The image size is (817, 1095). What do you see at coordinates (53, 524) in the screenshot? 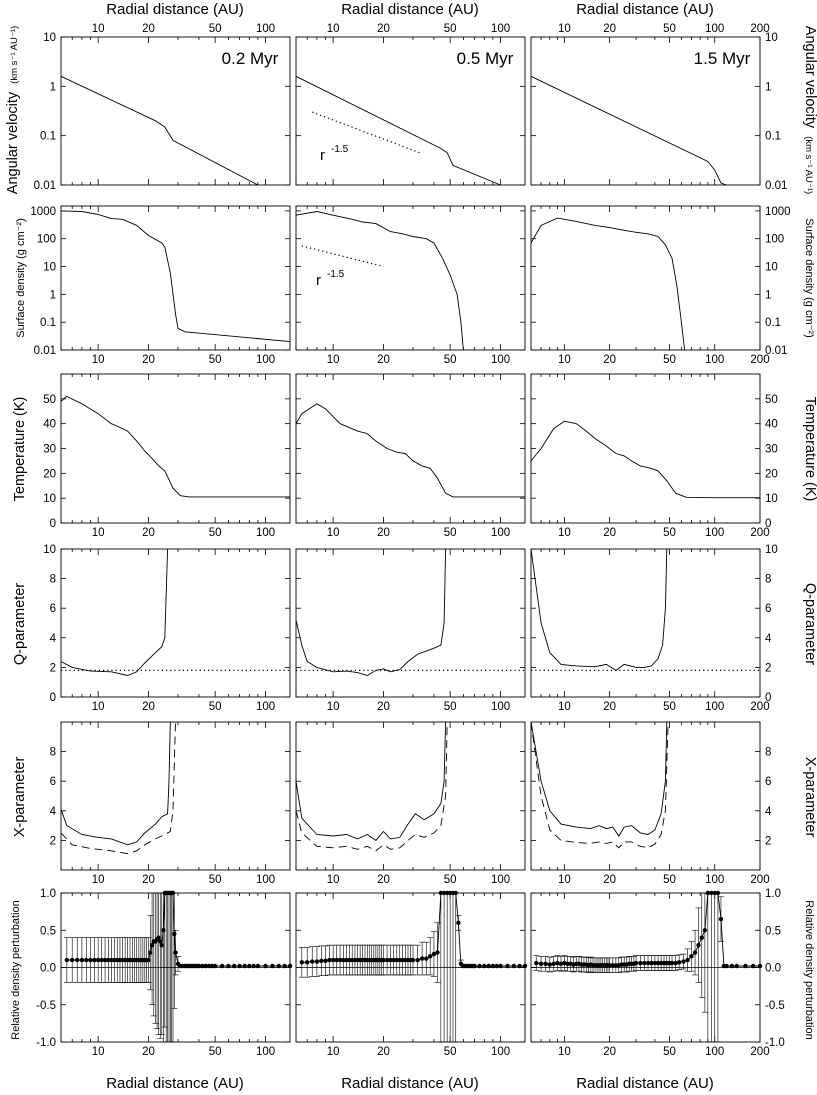
I see `y-tick-label-left: 0` at bounding box center [53, 524].